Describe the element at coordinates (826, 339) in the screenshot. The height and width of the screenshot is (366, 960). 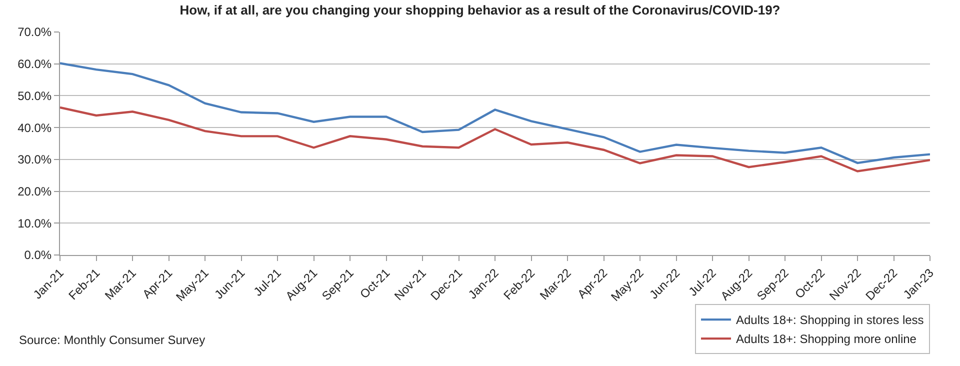
I see `legend-label: Adults 18+: Shopping more online` at that location.